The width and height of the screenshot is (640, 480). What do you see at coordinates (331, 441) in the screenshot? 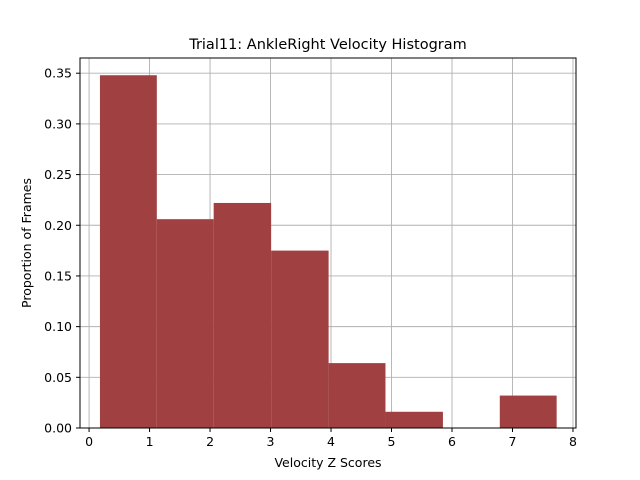
I see `x-tick-label: 4` at bounding box center [331, 441].